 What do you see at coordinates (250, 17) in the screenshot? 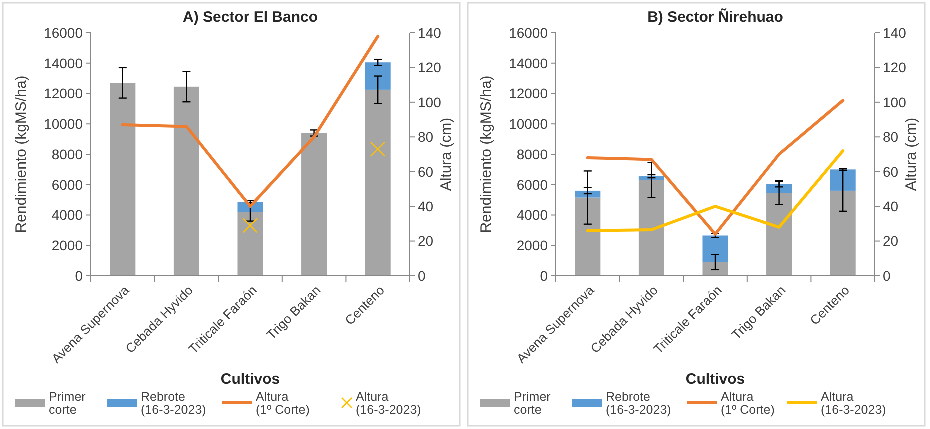
I see `chart-title: A) Sector El Banco` at bounding box center [250, 17].